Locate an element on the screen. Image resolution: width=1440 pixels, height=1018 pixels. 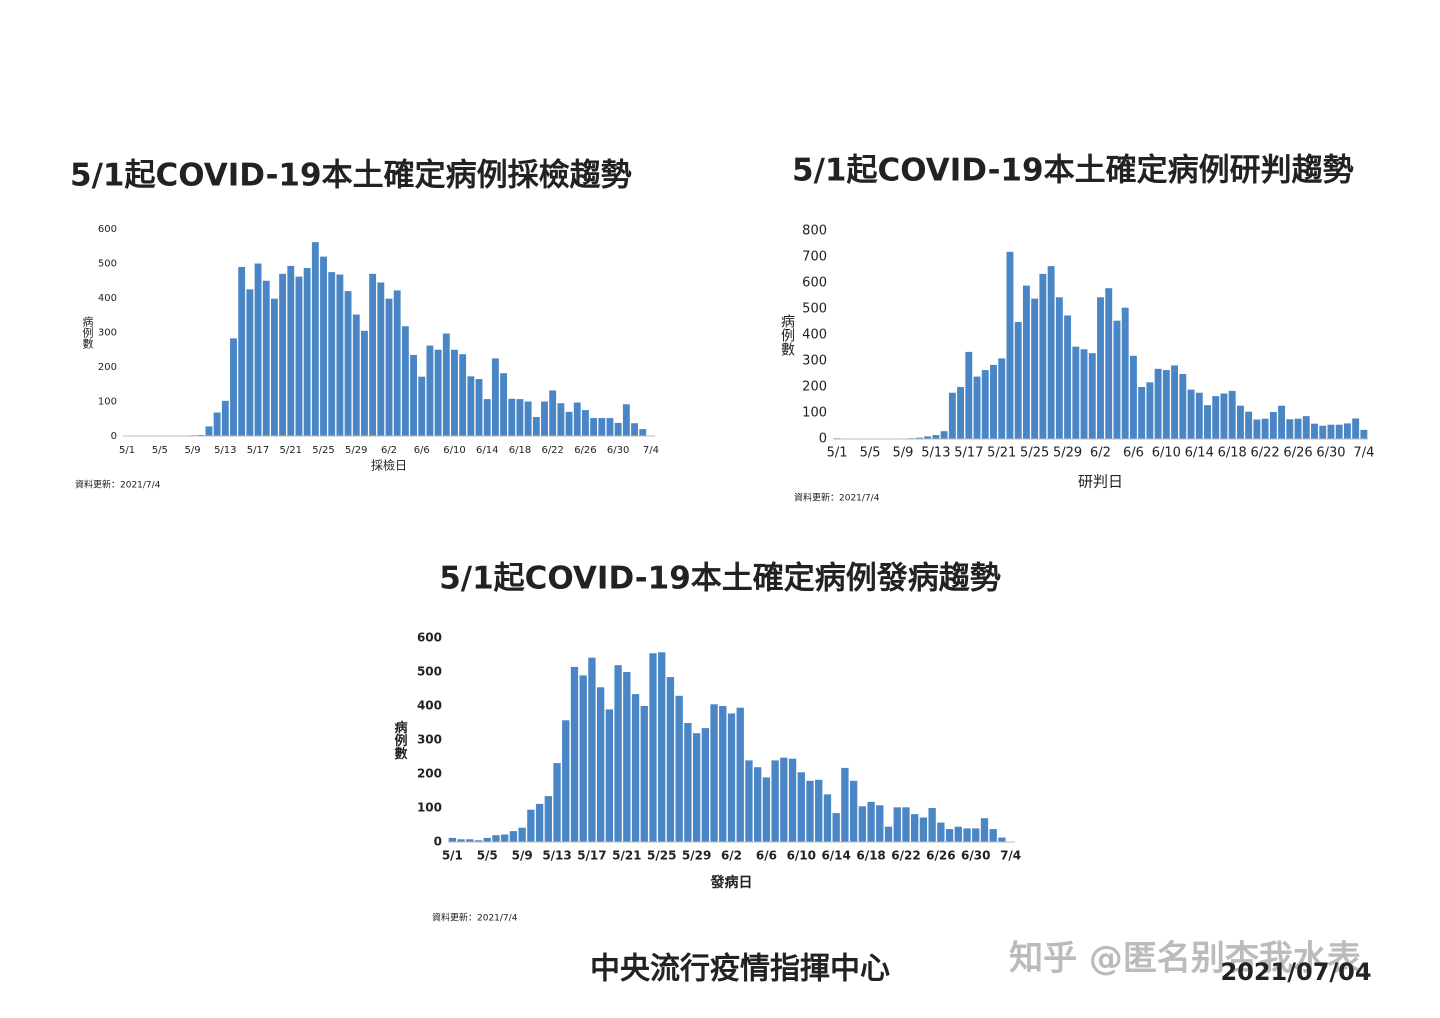
x-tick-label: 5/5 is located at coordinates (487, 856).